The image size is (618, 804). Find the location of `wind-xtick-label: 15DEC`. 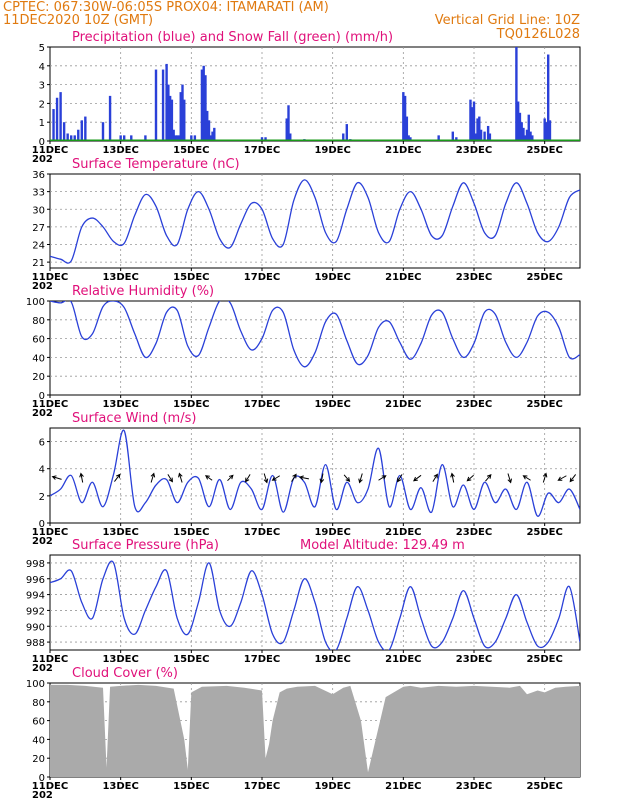

wind-xtick-label: 15DEC is located at coordinates (191, 532).